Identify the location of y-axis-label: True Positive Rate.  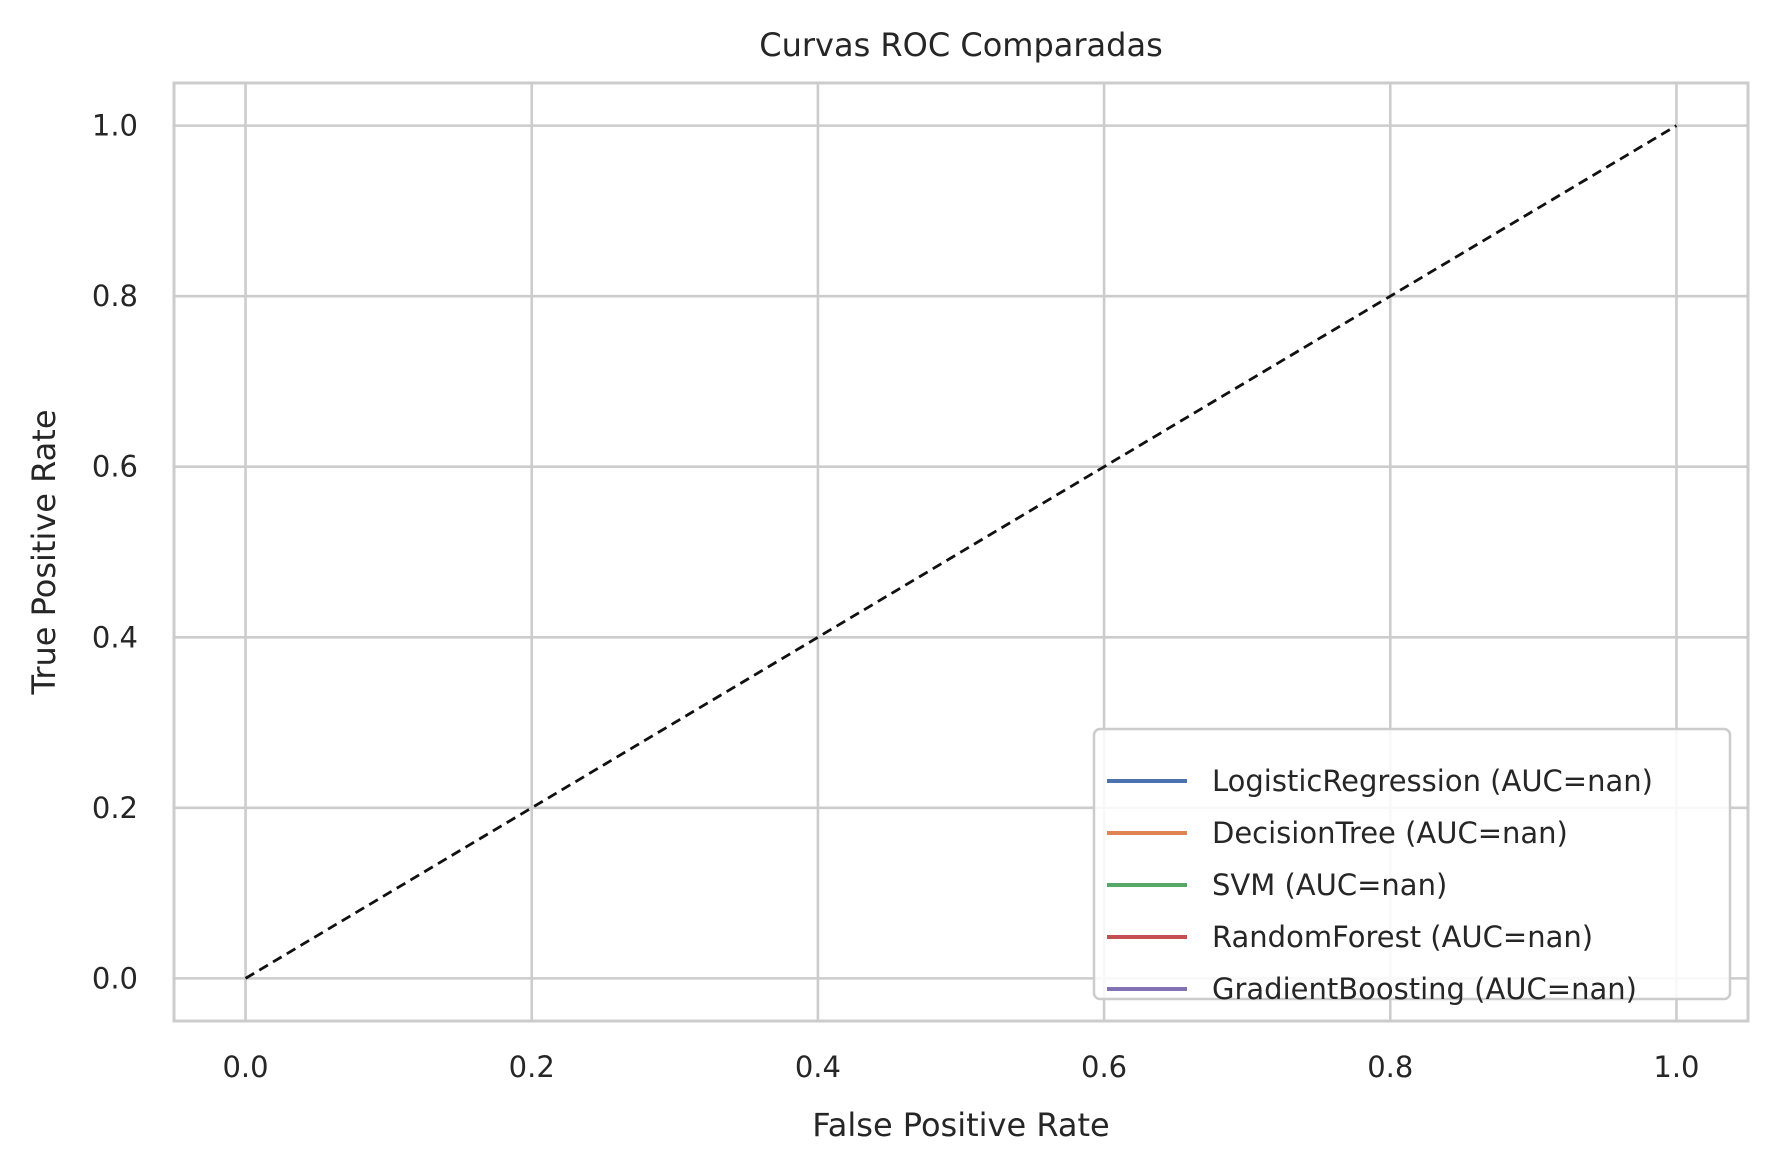
(44, 552).